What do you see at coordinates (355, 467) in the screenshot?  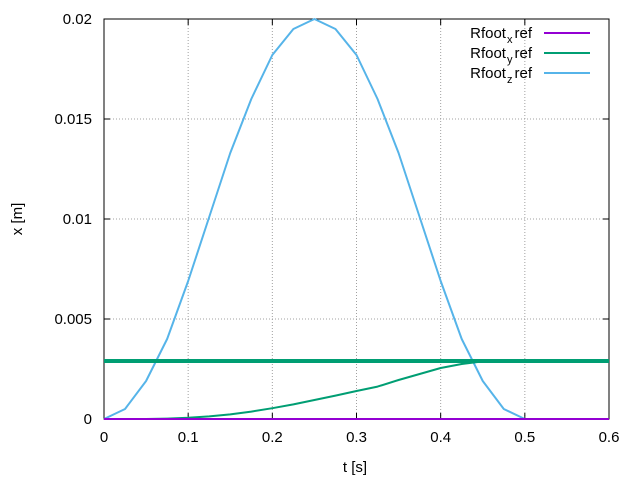 I see `x-axis-label: t [s]` at bounding box center [355, 467].